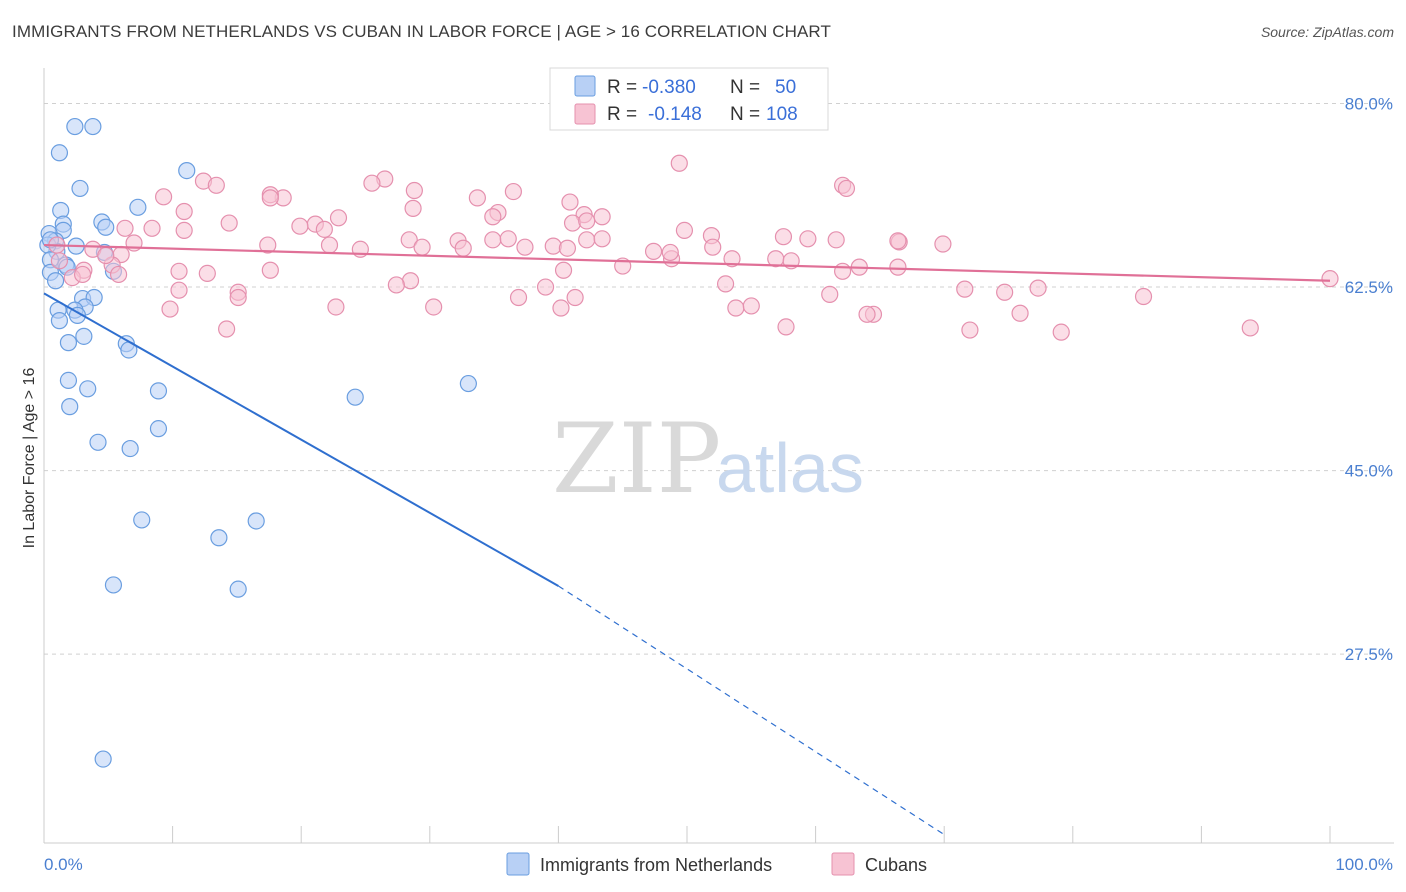  What do you see at coordinates (518, 864) in the screenshot?
I see `legend-netherlands-swatch` at bounding box center [518, 864].